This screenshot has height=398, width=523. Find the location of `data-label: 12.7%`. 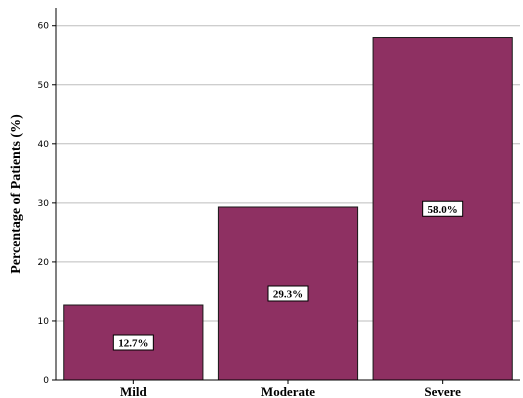

data-label: 12.7% is located at coordinates (133, 344).